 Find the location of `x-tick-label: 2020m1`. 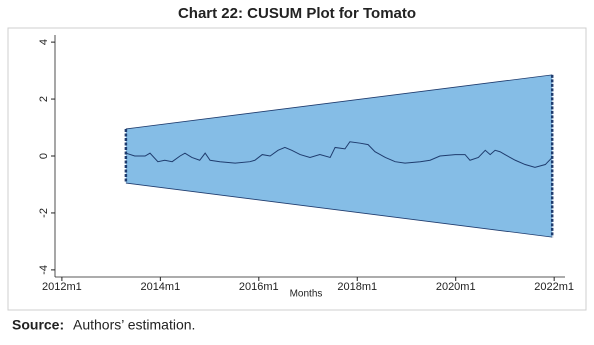

x-tick-label: 2020m1 is located at coordinates (456, 287).